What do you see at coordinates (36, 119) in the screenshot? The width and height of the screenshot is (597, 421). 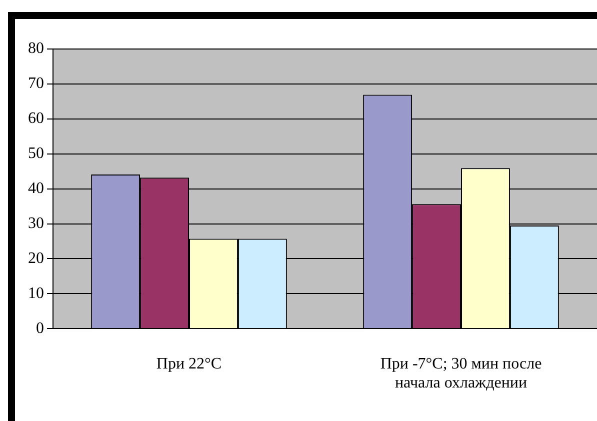 I see `y-tick-label: 60` at bounding box center [36, 119].